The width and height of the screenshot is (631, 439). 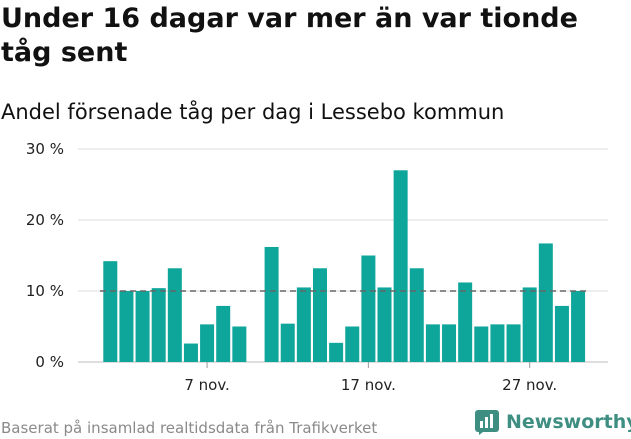 I want to click on y-tick-label: 0 %, so click(x=49, y=362).